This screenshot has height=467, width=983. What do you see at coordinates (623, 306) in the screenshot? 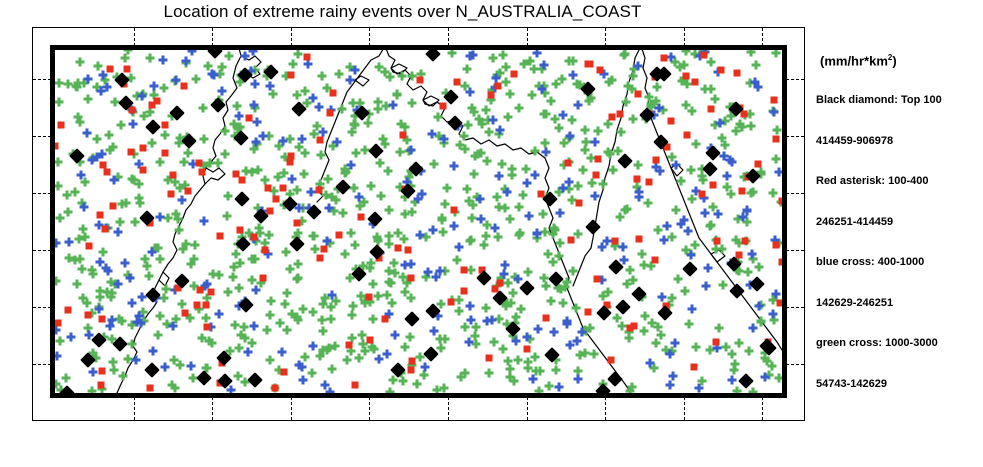
I see `marker-black-diamond` at bounding box center [623, 306].